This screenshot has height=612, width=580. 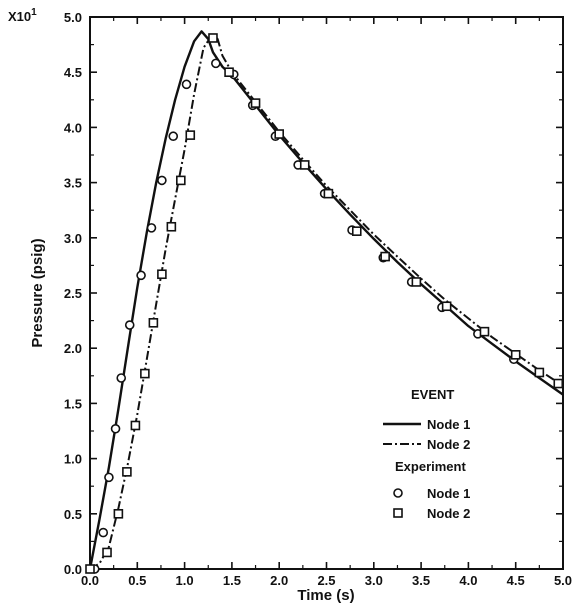 What do you see at coordinates (185, 580) in the screenshot?
I see `x-tick-label: 1.0` at bounding box center [185, 580].